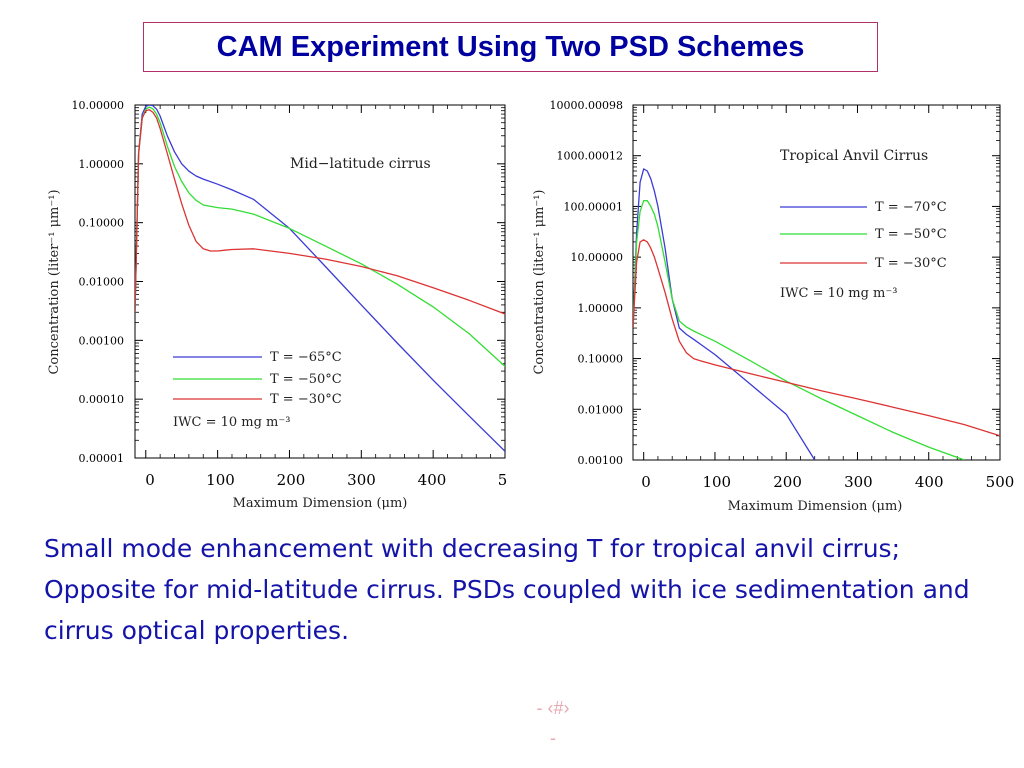  What do you see at coordinates (1000, 482) in the screenshot?
I see `x-tick-label: 500` at bounding box center [1000, 482].